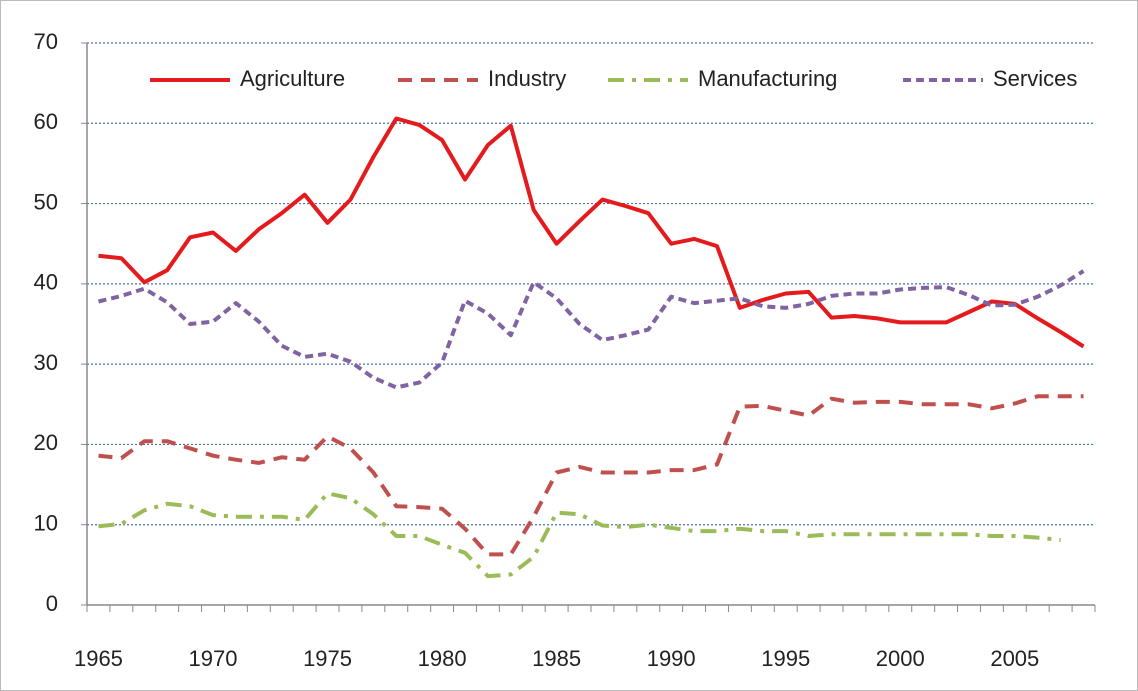 Image resolution: width=1138 pixels, height=691 pixels. Describe the element at coordinates (213, 658) in the screenshot. I see `x-tick-label: 1970` at that location.